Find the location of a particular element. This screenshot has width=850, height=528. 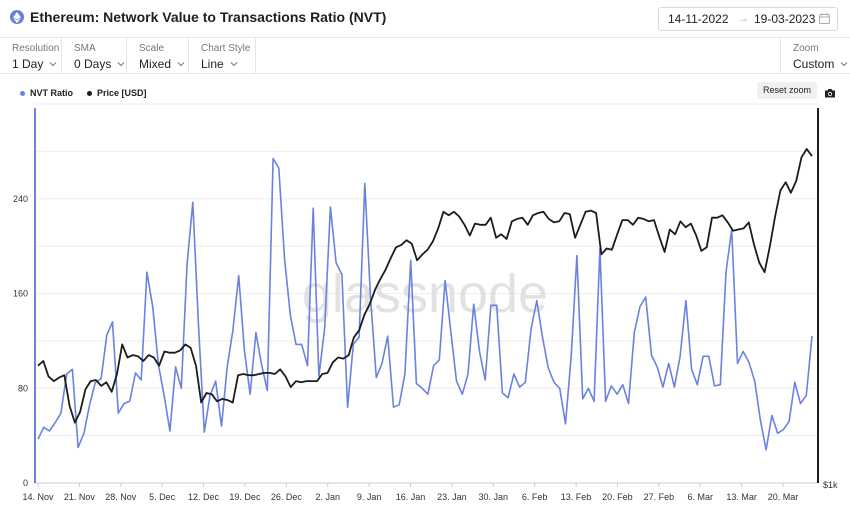

right-axis-label: $1k is located at coordinates (830, 485).